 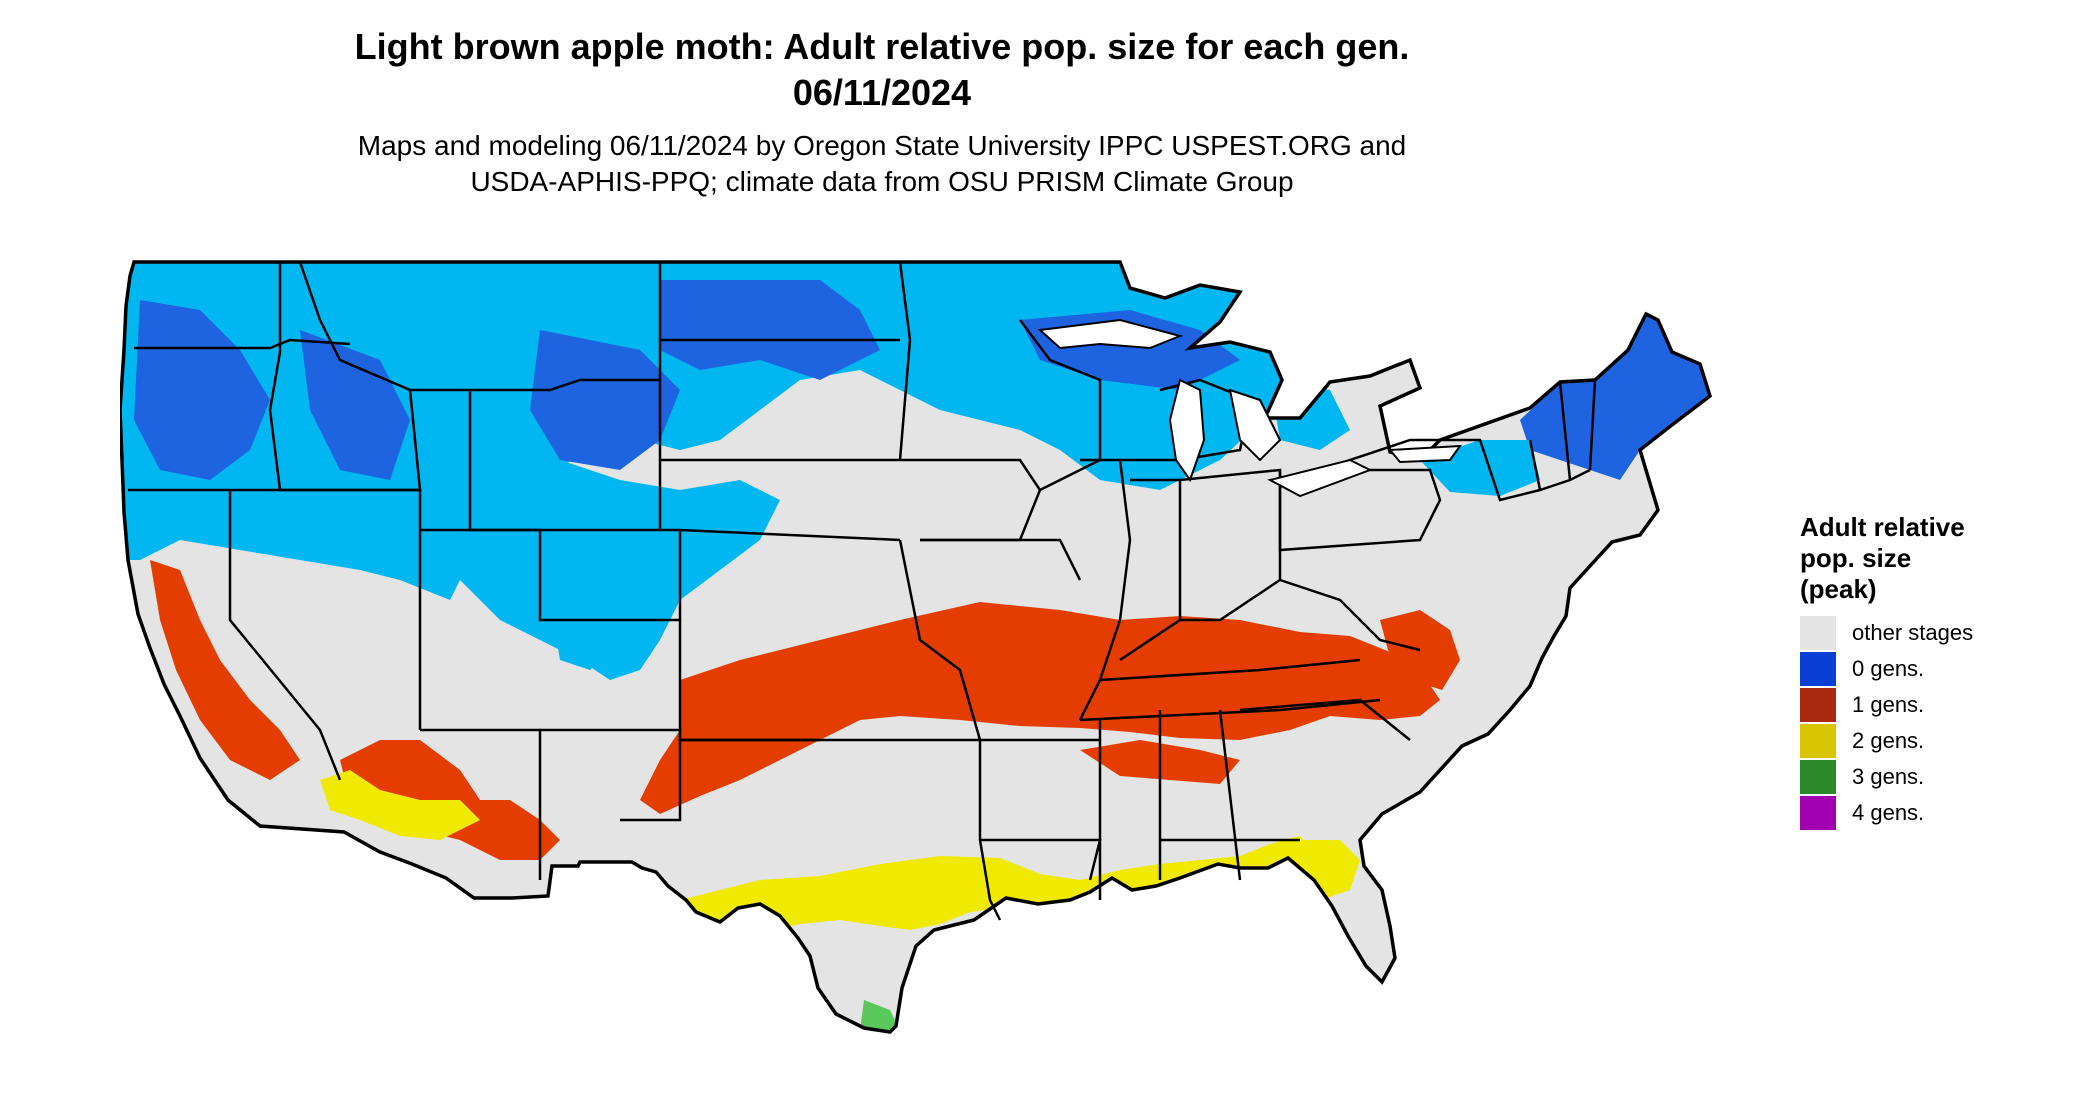 What do you see at coordinates (1230, 670) in the screenshot?
I see `border-ky-tn` at bounding box center [1230, 670].